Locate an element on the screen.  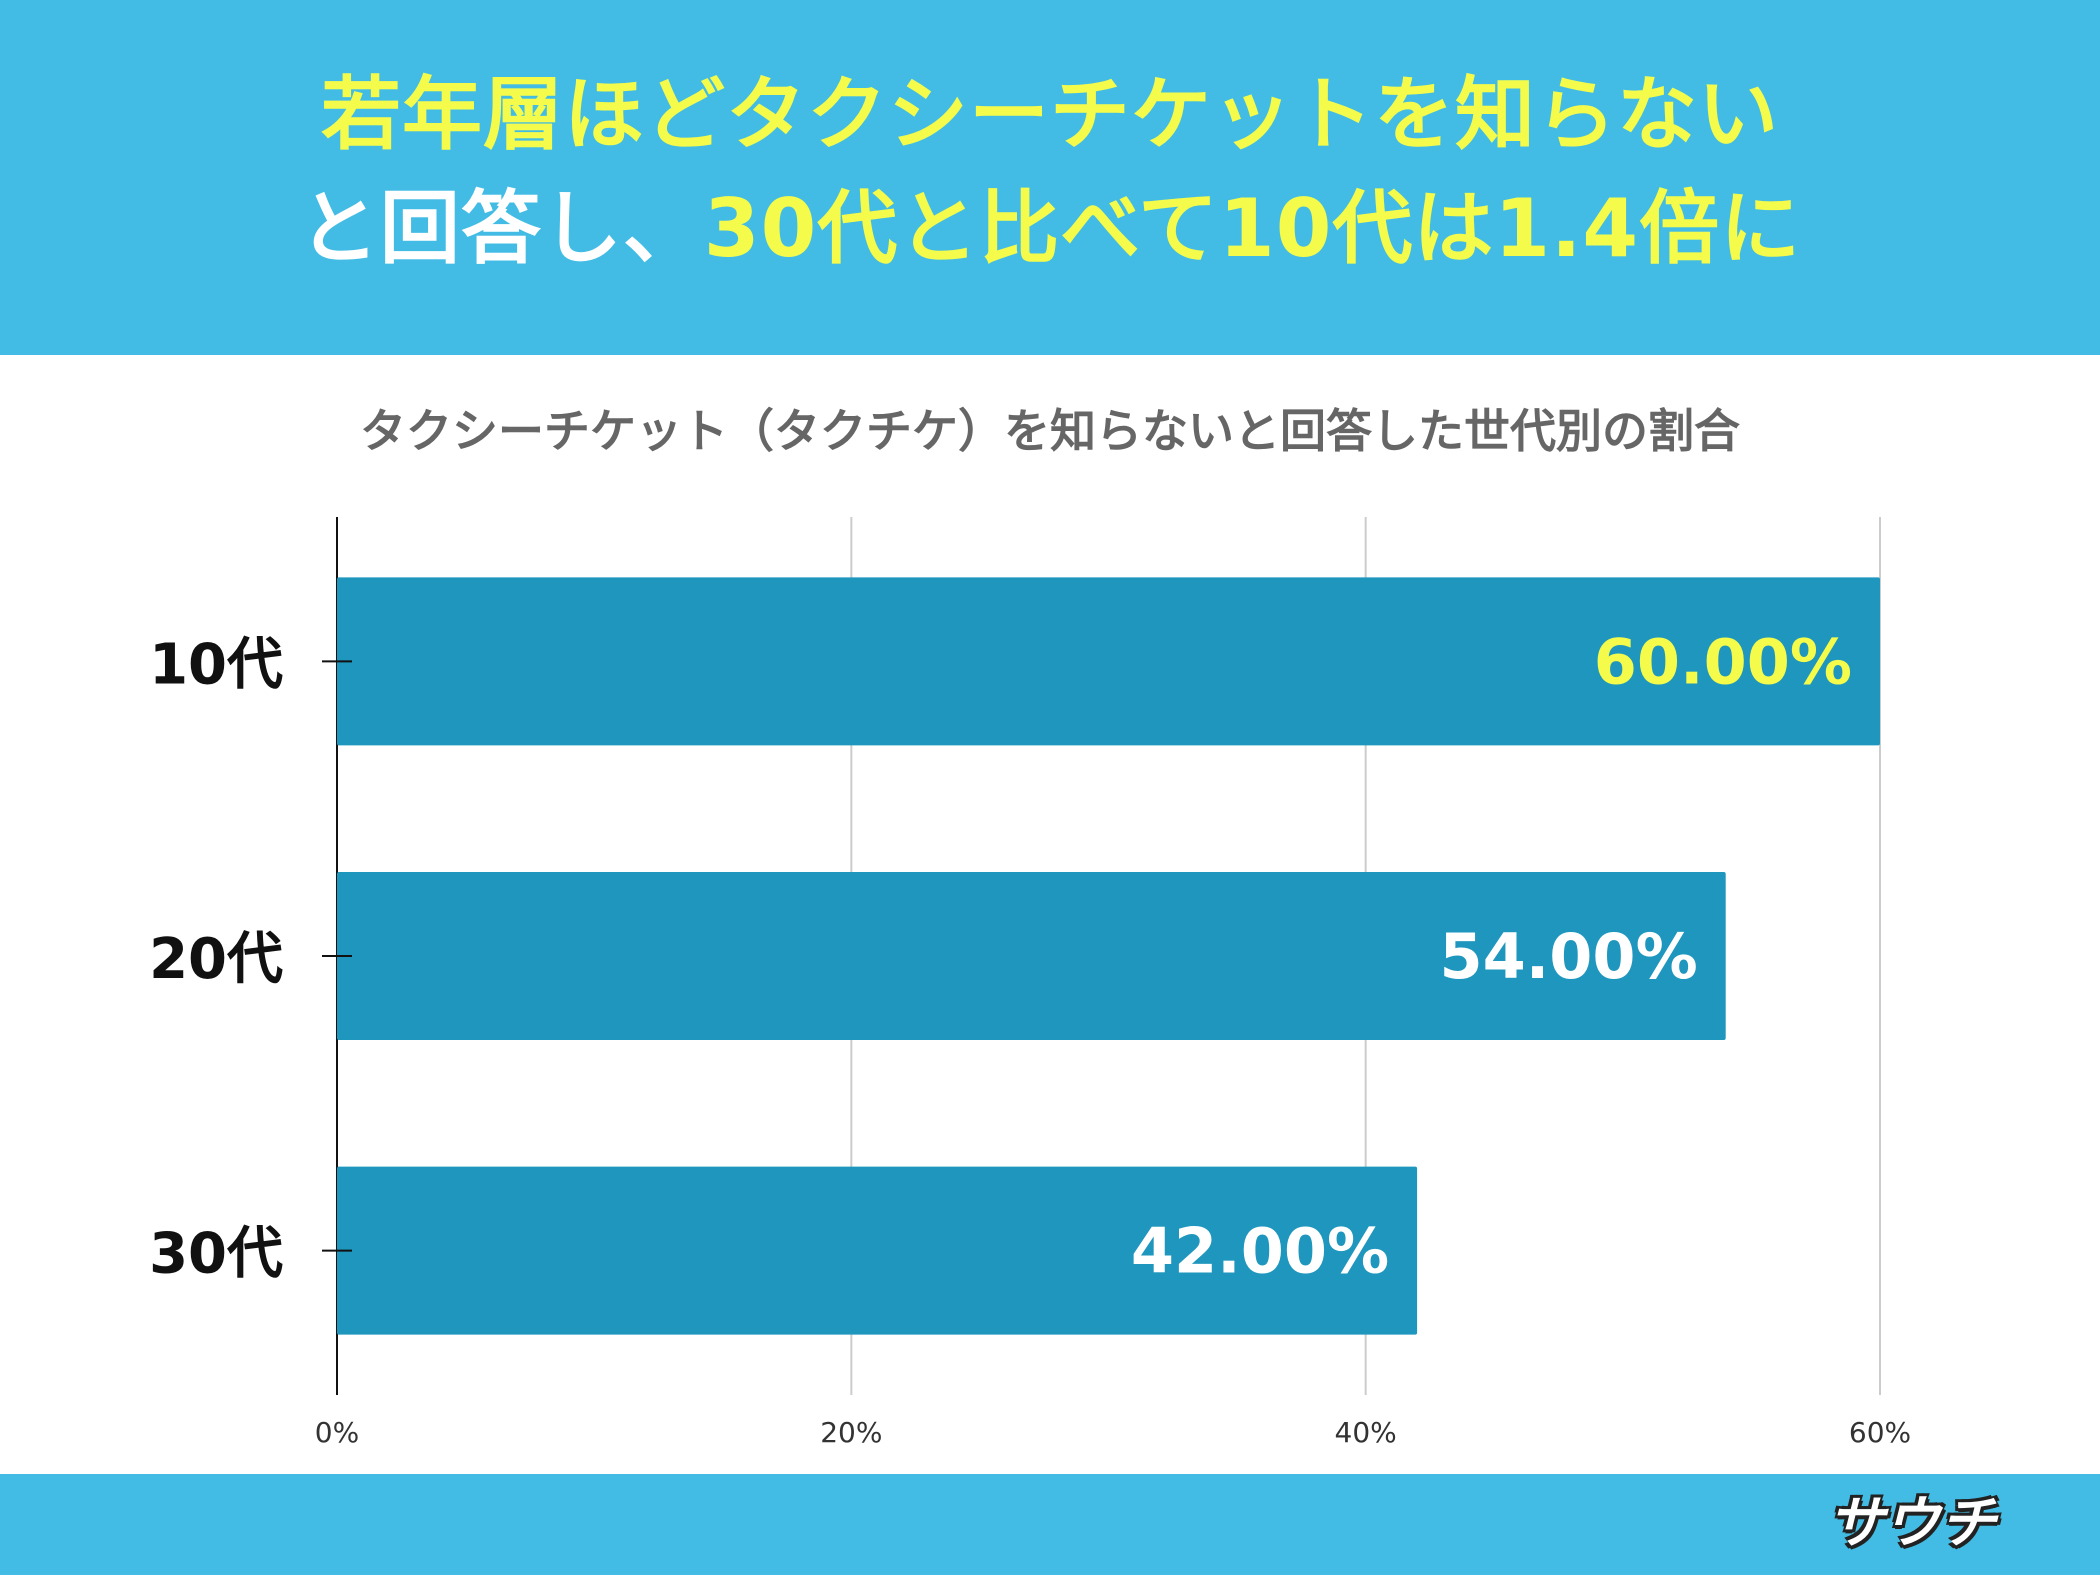
y-category-label: 20代 is located at coordinates (216, 959).